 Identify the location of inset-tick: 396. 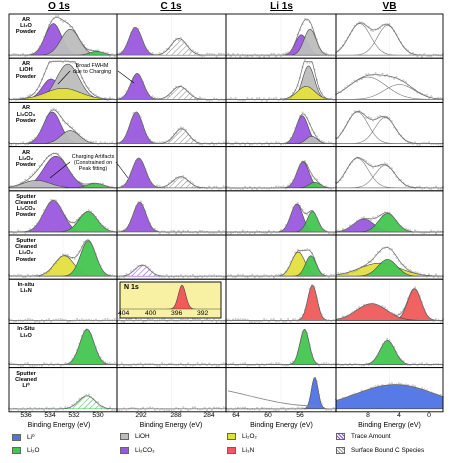
(177, 313).